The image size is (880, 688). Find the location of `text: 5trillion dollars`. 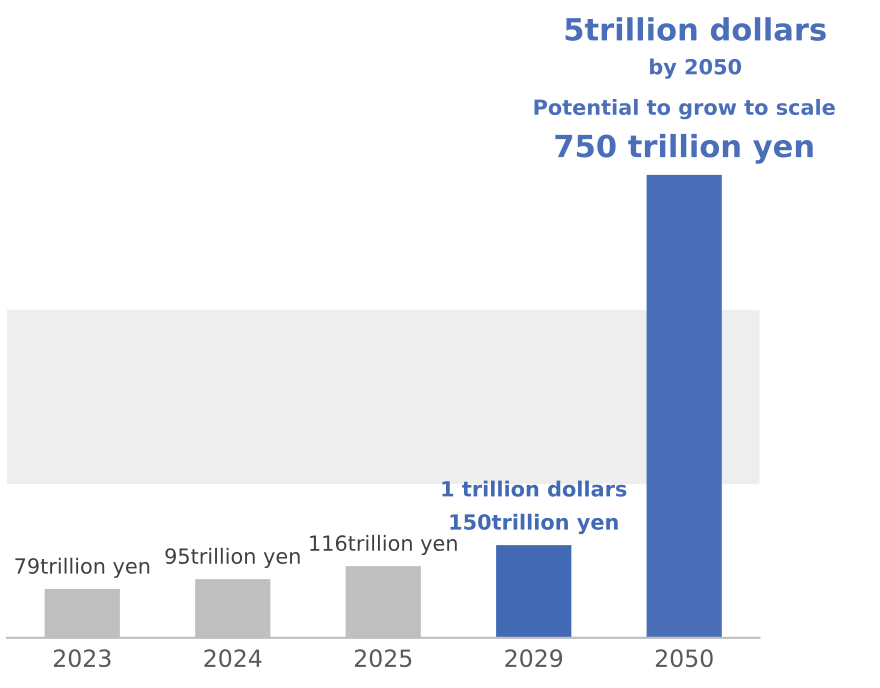

text: 5trillion dollars is located at coordinates (696, 29).